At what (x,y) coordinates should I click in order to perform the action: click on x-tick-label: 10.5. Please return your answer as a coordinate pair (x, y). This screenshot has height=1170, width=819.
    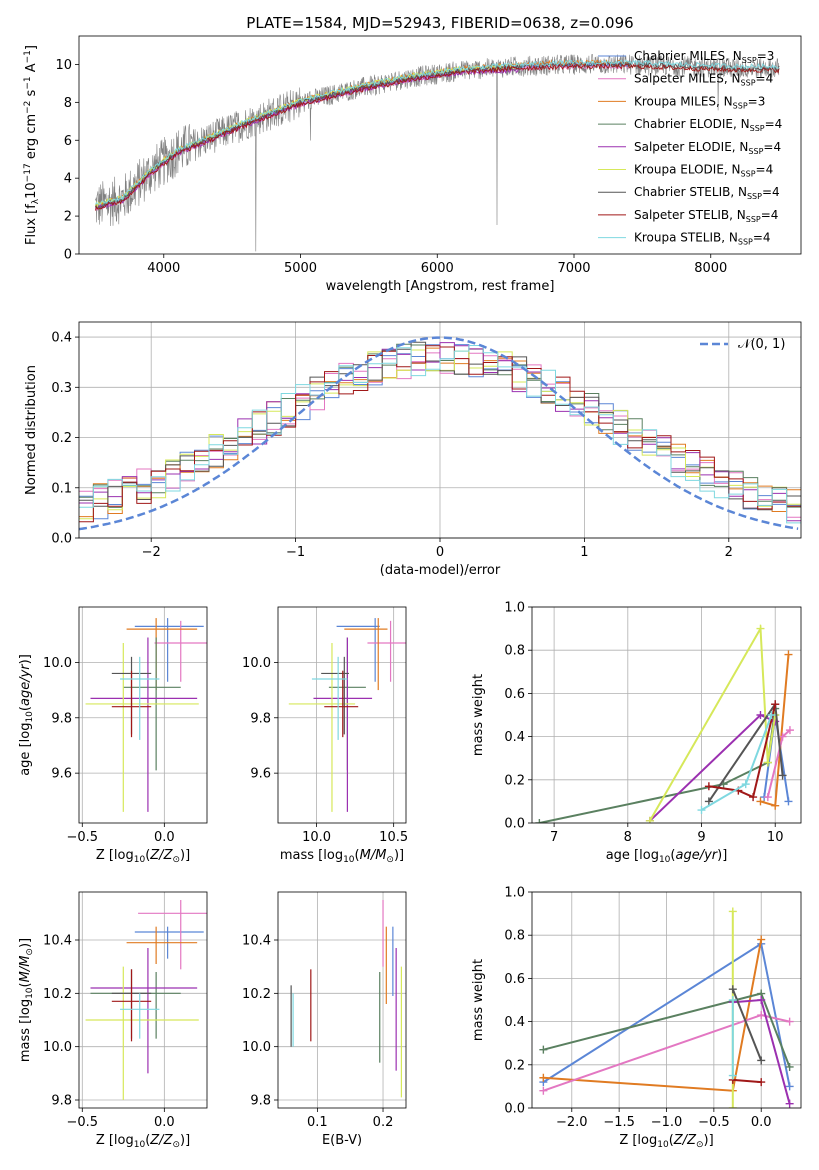
    Looking at the image, I should click on (393, 837).